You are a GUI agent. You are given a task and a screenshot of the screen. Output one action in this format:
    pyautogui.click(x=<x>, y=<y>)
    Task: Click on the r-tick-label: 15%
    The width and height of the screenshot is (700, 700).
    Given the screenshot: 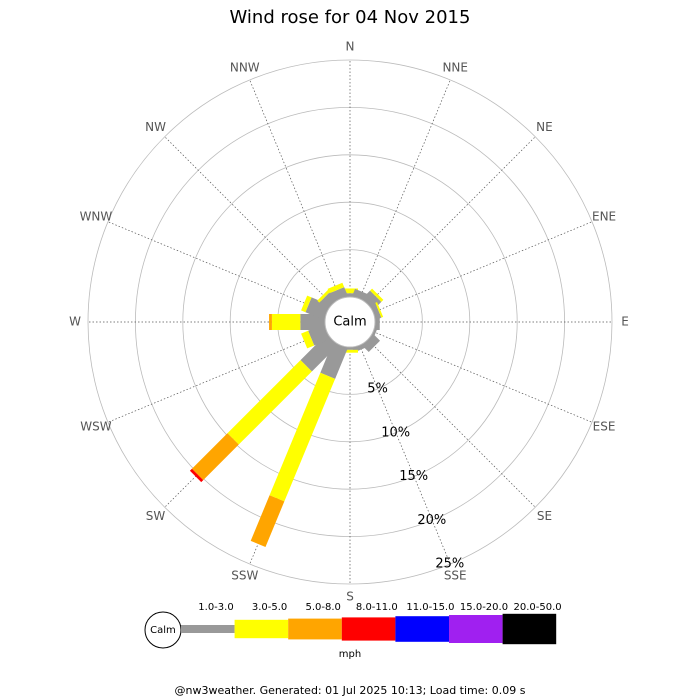 What is the action you would take?
    pyautogui.click(x=413, y=476)
    